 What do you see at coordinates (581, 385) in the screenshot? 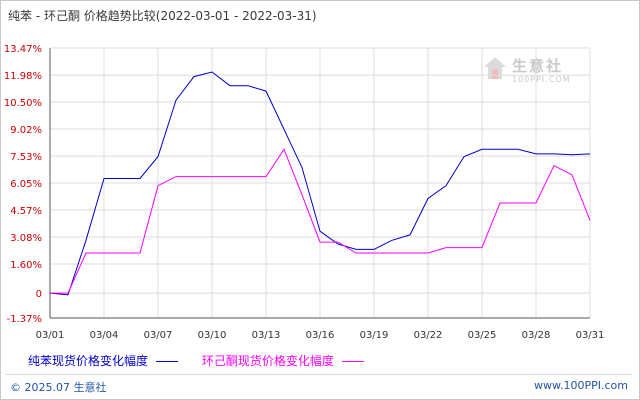
I see `footer-site-link: www.100PPI.com` at bounding box center [581, 385].